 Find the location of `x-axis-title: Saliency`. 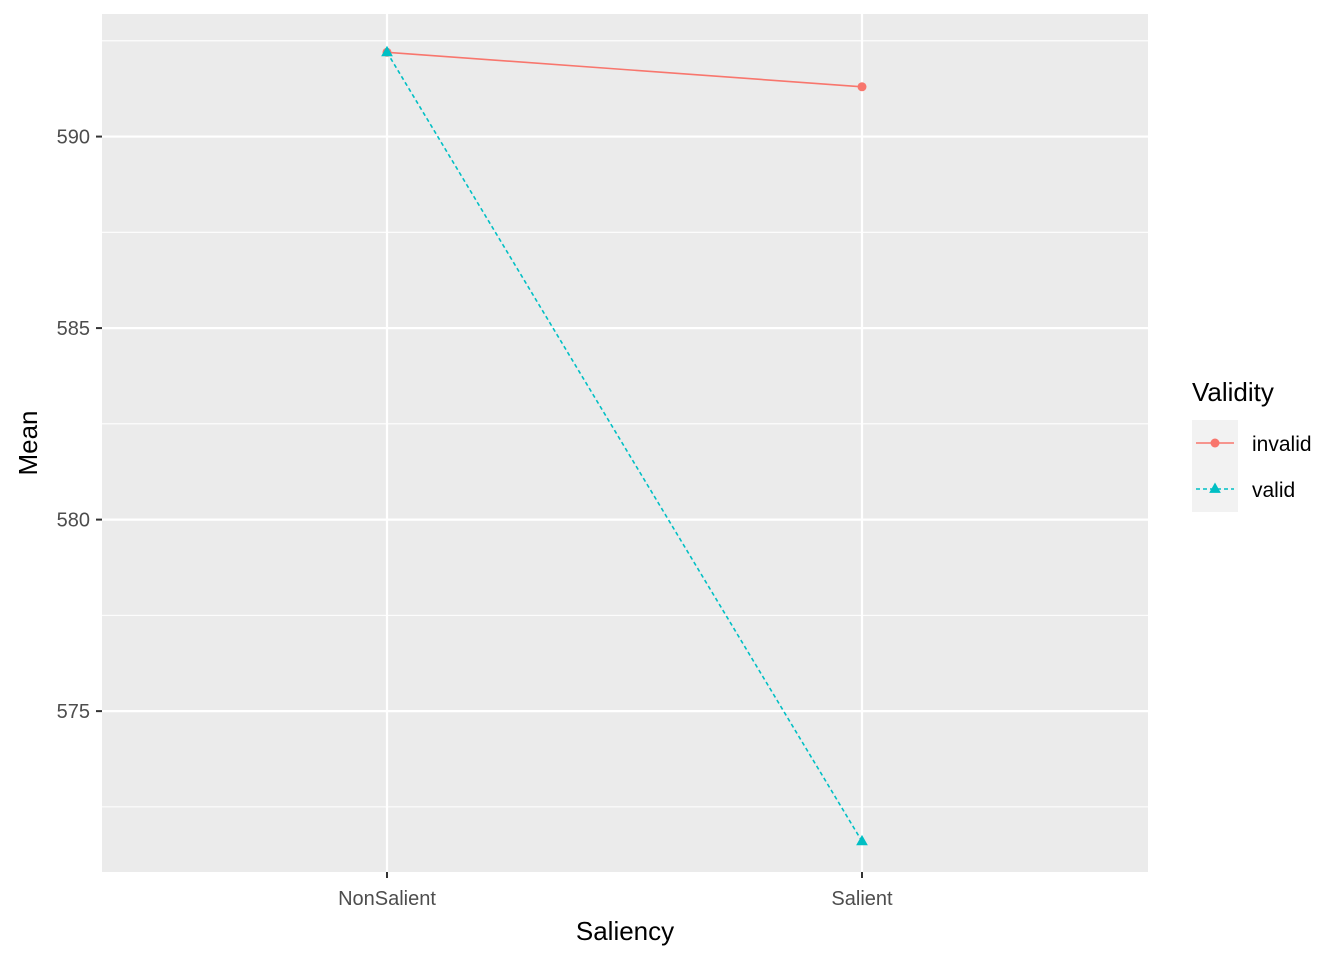

x-axis-title: Saliency is located at coordinates (625, 931).